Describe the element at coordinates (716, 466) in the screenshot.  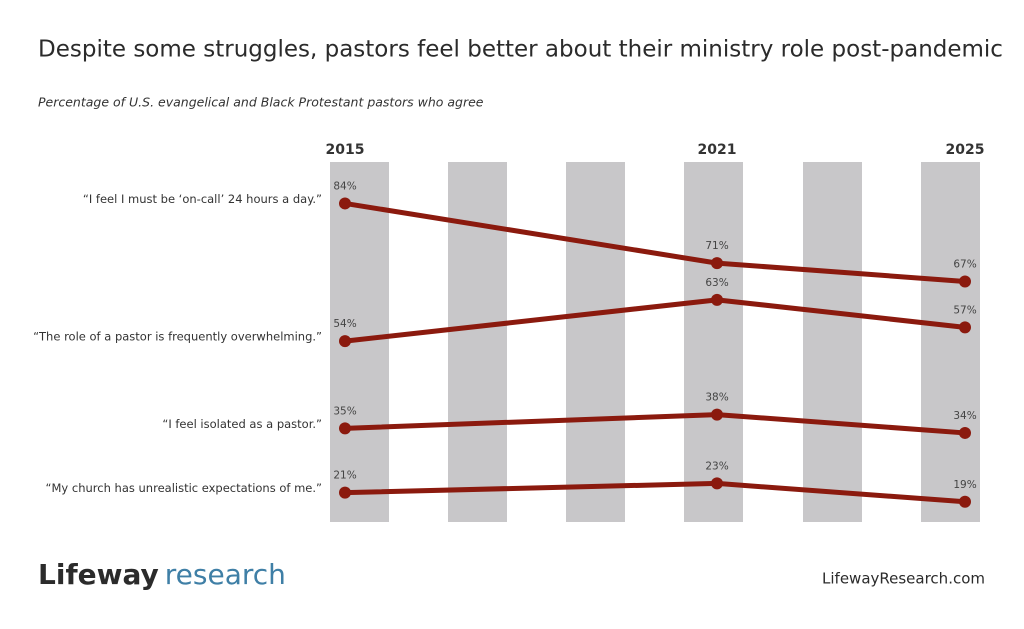
I see `value-label: 23%` at that location.